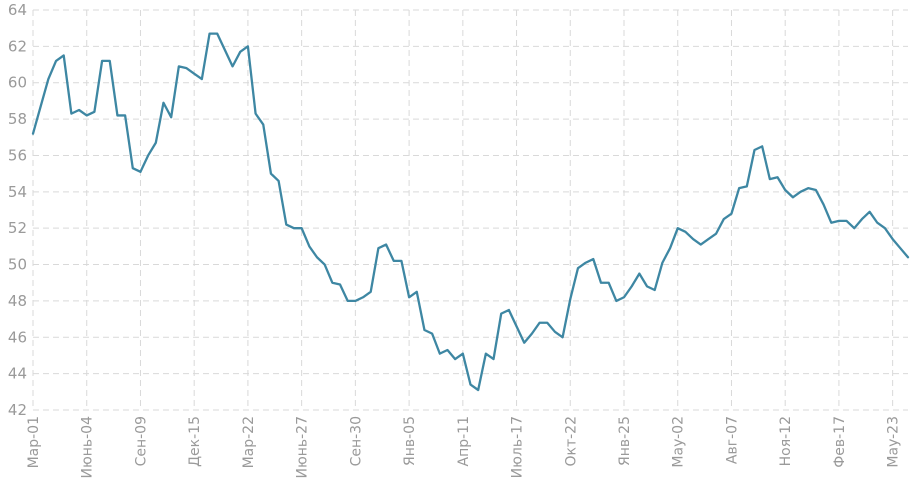 This screenshot has width=923, height=490. Describe the element at coordinates (17, 119) in the screenshot. I see `y-tick-label: 58` at that location.